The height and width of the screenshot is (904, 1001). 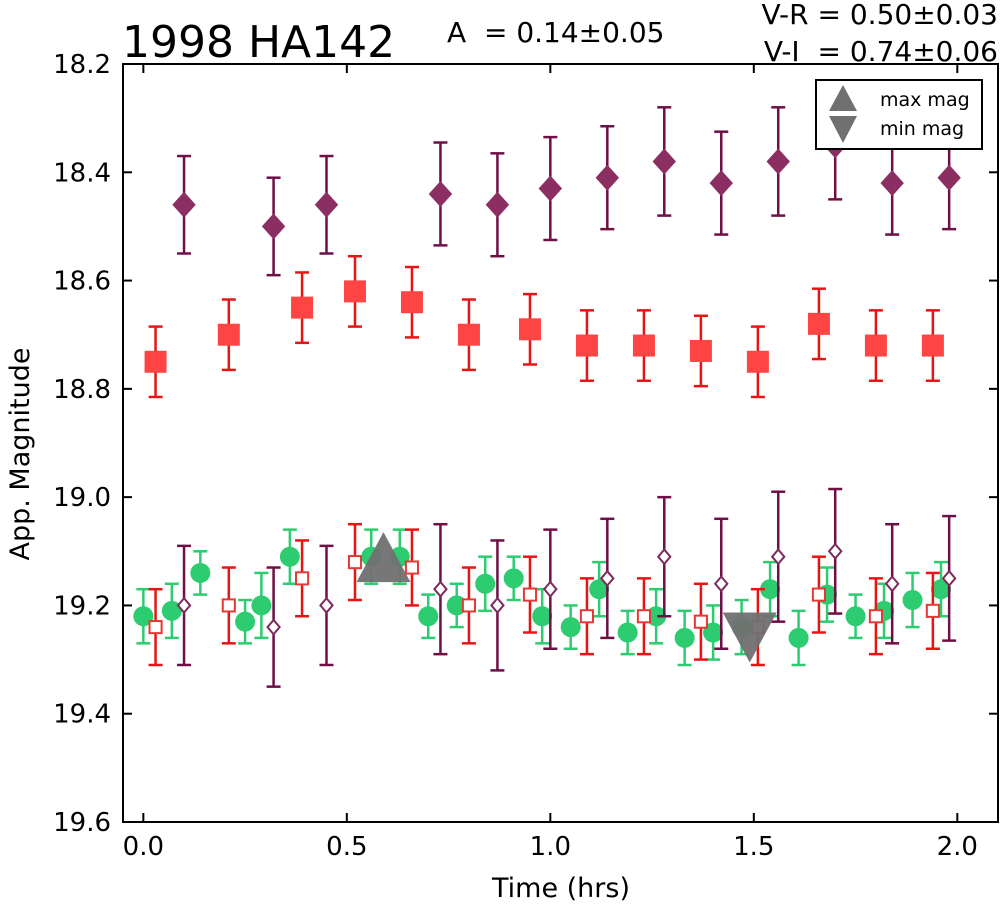 I want to click on x-tick-label: 1.5, so click(x=753, y=847).